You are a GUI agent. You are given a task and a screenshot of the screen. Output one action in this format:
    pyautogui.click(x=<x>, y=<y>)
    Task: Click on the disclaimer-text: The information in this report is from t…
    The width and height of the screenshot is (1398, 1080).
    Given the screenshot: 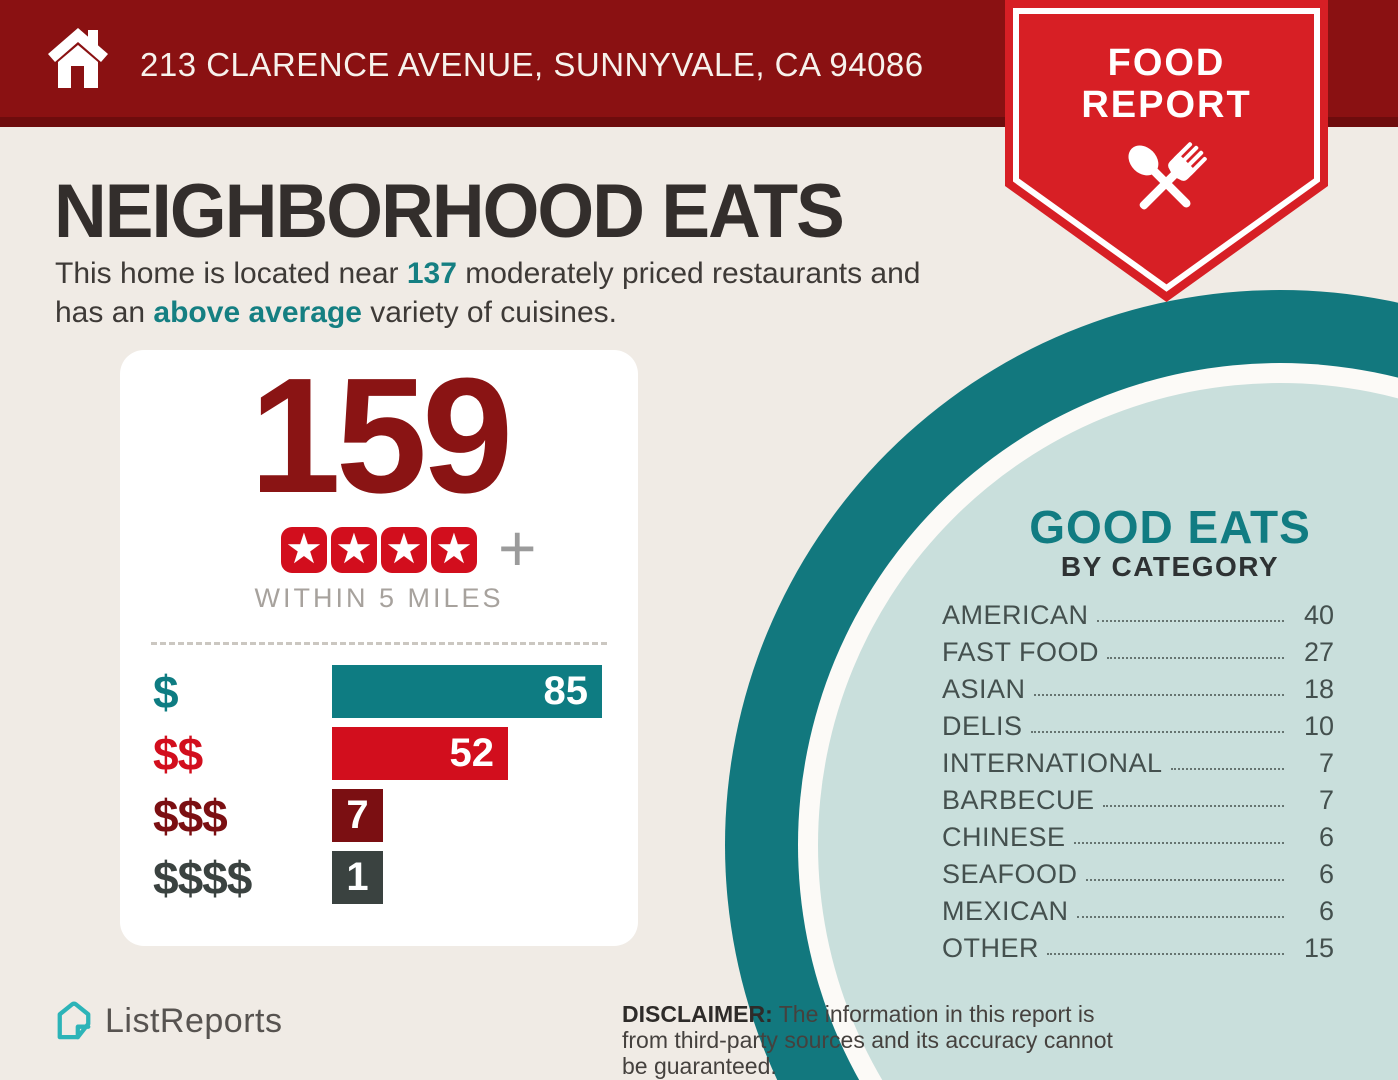 What is the action you would take?
    pyautogui.click(x=867, y=1040)
    